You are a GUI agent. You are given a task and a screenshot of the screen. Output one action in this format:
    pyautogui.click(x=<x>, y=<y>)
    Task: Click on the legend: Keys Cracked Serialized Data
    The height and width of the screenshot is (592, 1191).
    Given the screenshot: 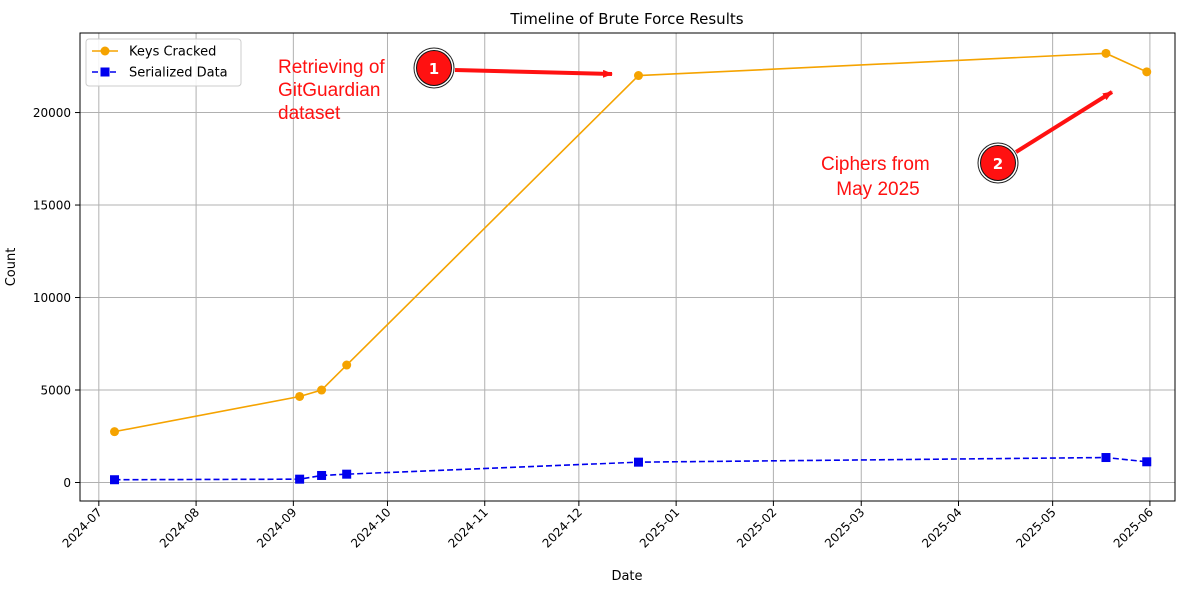 What is the action you would take?
    pyautogui.click(x=163, y=62)
    